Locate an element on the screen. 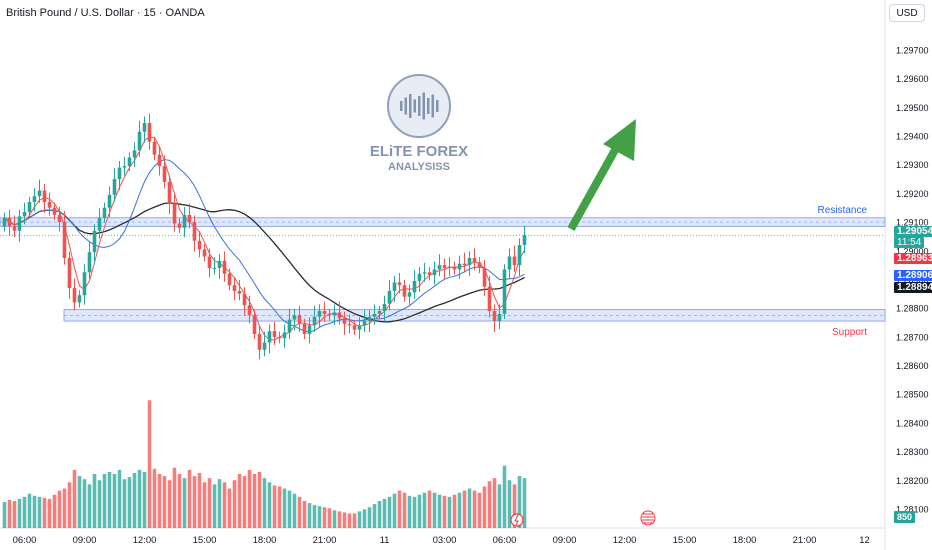 This screenshot has height=550, width=932. y-tick-label: 1.28200 is located at coordinates (912, 481).